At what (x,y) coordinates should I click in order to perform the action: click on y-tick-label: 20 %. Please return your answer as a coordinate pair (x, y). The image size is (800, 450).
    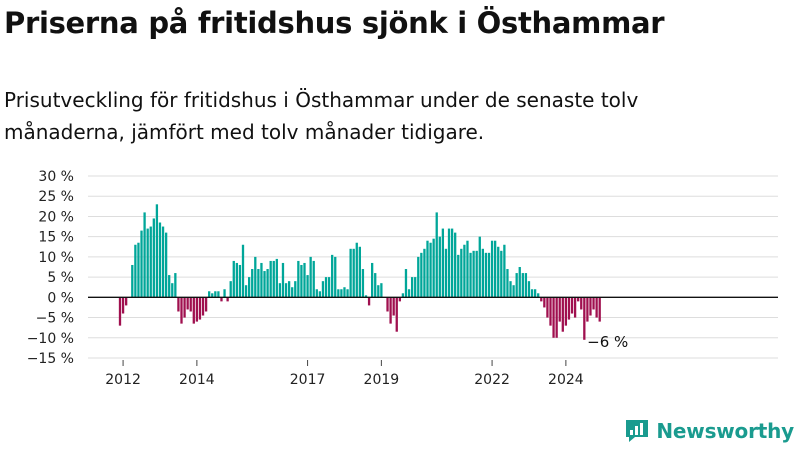
    Looking at the image, I should click on (56, 217).